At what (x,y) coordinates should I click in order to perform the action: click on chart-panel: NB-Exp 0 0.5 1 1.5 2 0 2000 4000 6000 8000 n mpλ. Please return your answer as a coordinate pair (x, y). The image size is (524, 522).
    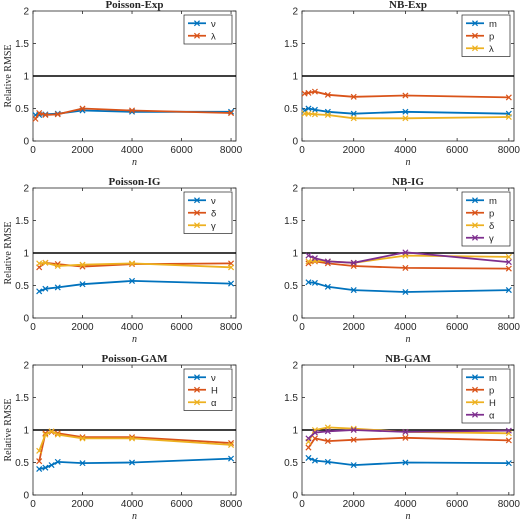
    Looking at the image, I should click on (402, 84).